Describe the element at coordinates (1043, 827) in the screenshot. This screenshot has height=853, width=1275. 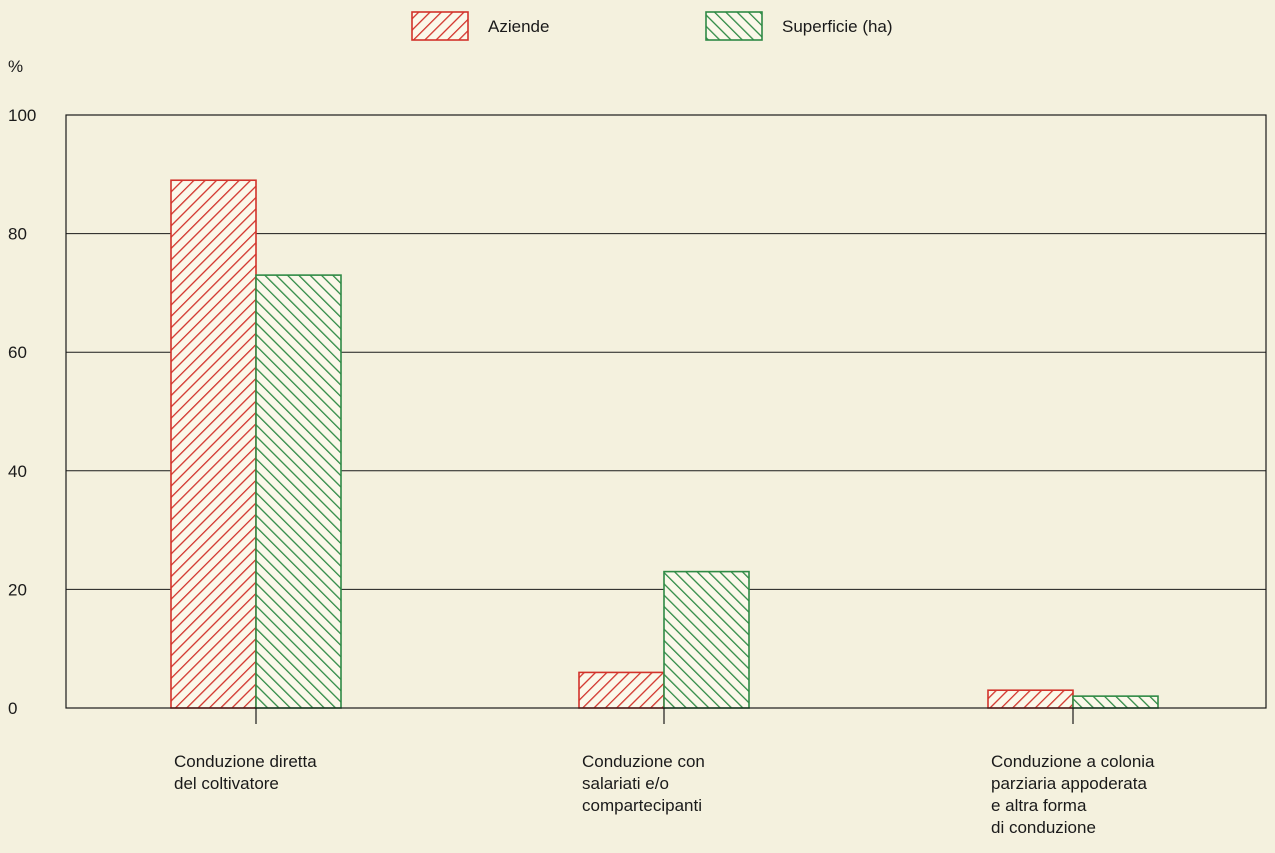
I see `x-category-label: di conduzione` at that location.